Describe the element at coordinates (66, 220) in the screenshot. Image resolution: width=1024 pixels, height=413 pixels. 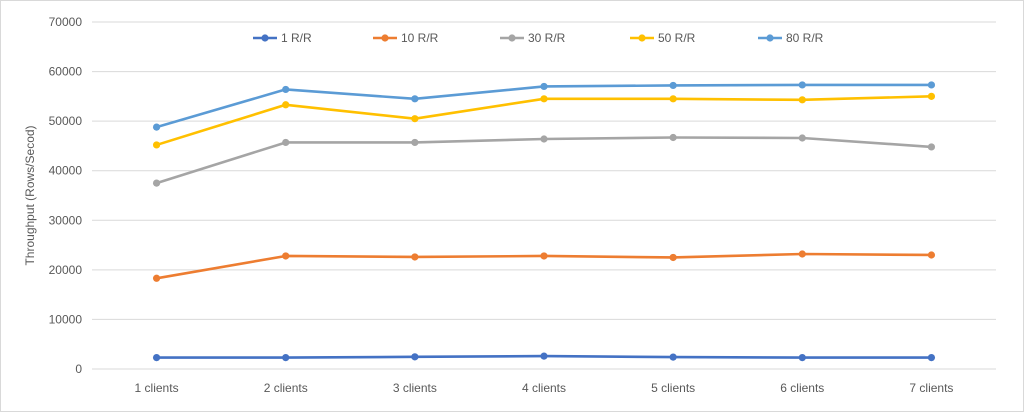
I see `y-tick-label: 30000` at that location.